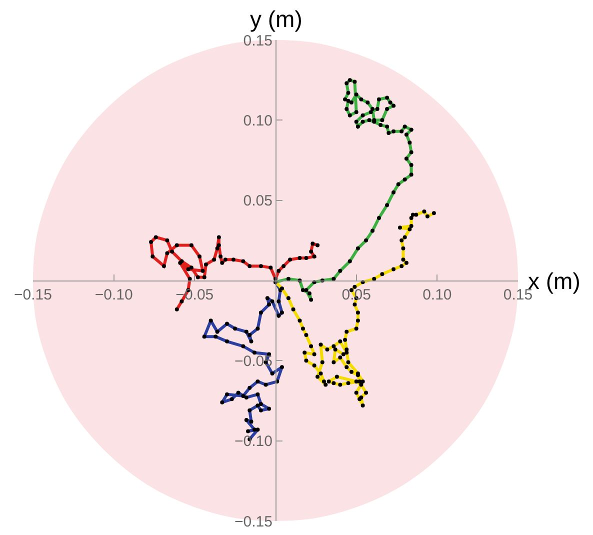 The height and width of the screenshot is (535, 593). What do you see at coordinates (253, 521) in the screenshot?
I see `y-tick-label: −0.15` at bounding box center [253, 521].